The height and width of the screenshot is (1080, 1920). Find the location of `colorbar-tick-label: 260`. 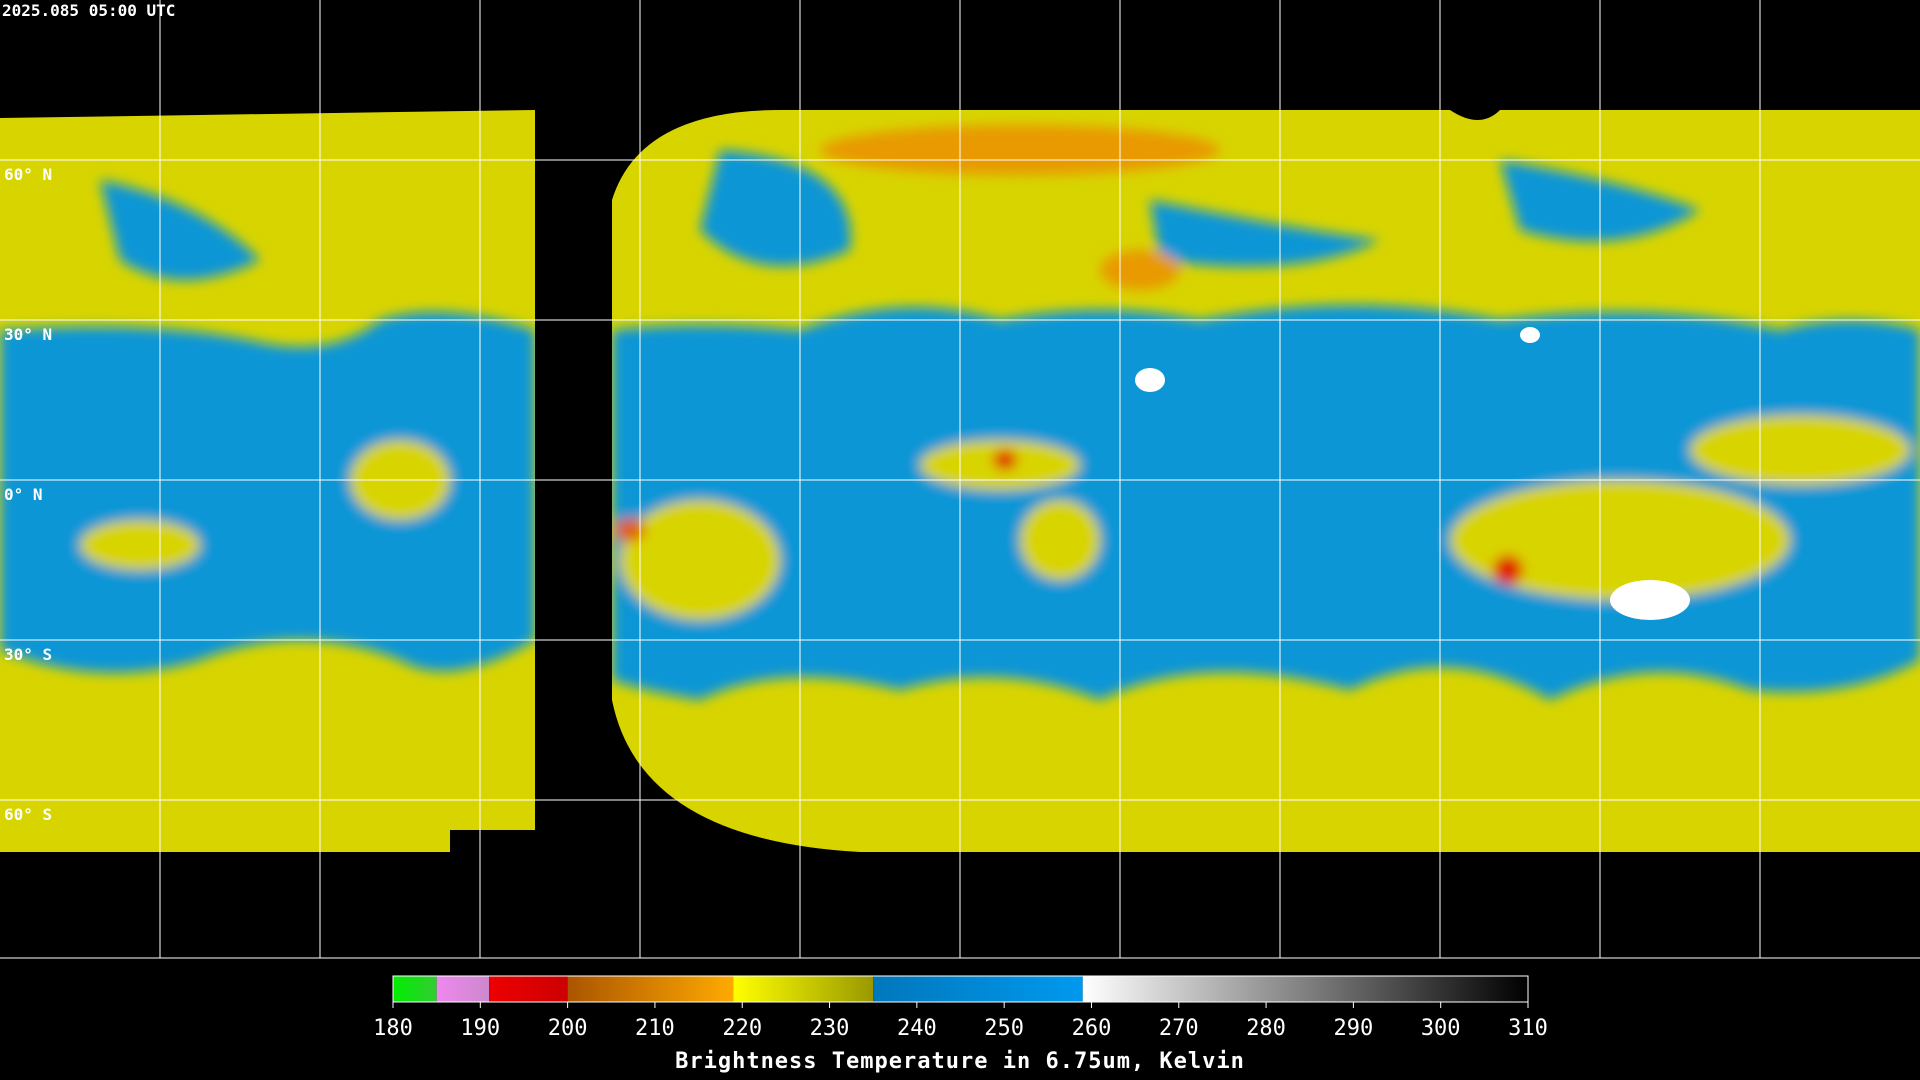

colorbar-tick-label: 260 is located at coordinates (1092, 1028).